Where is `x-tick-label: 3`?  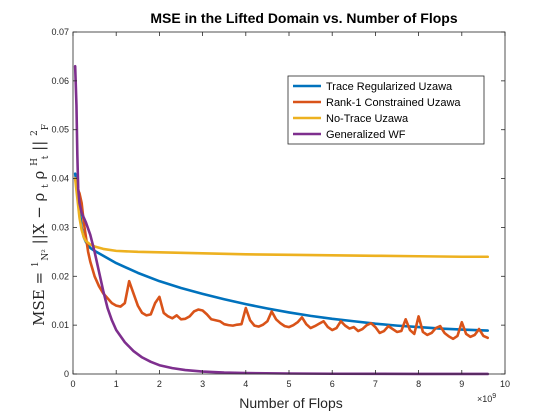
x-tick-label: 3 is located at coordinates (202, 384).